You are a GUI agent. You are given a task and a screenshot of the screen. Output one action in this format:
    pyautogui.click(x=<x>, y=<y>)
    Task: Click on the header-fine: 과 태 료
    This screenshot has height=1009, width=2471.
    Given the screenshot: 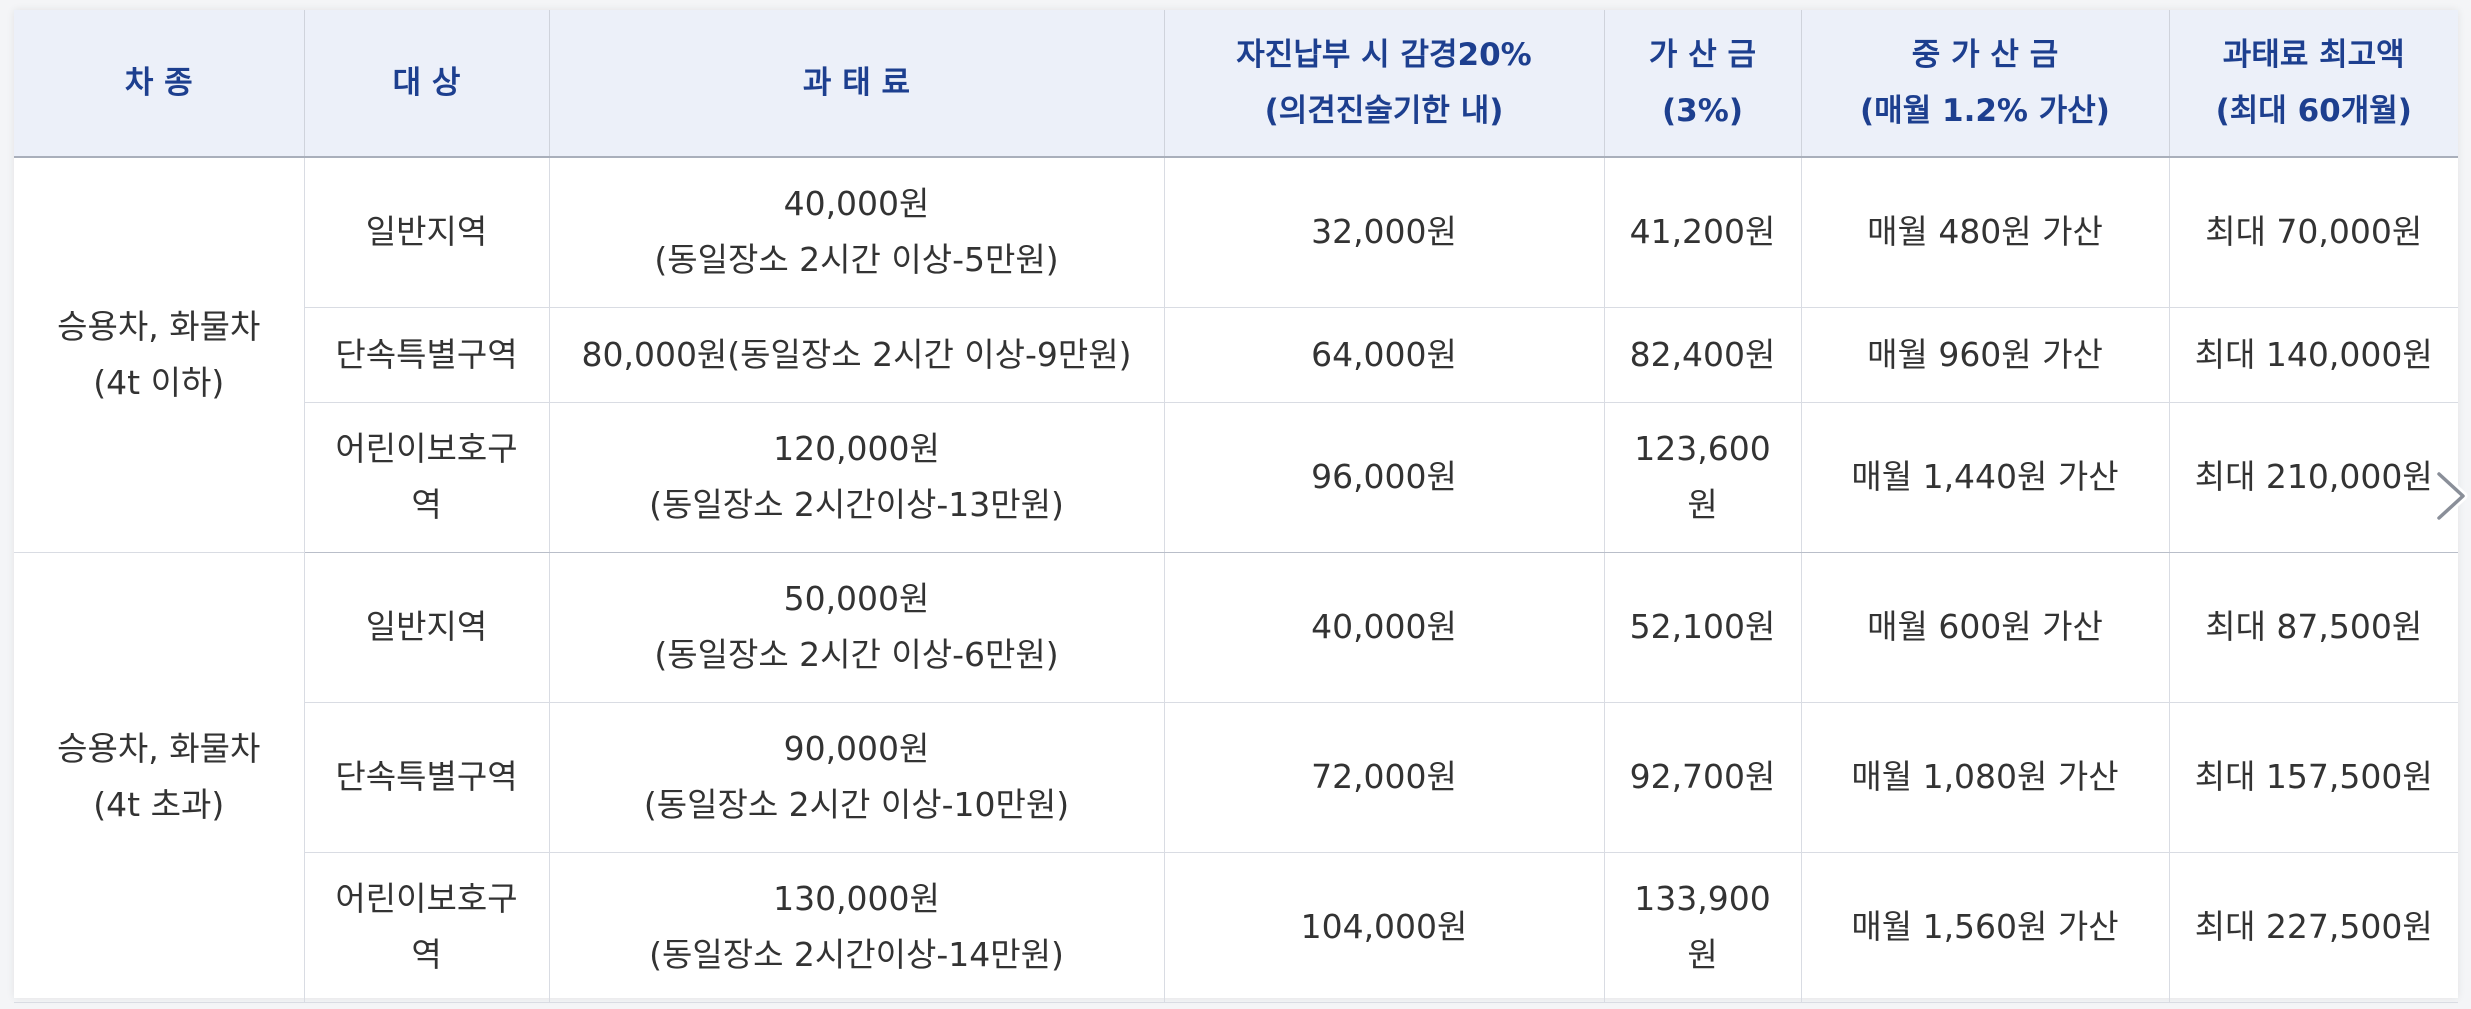 What is the action you would take?
    pyautogui.click(x=857, y=84)
    